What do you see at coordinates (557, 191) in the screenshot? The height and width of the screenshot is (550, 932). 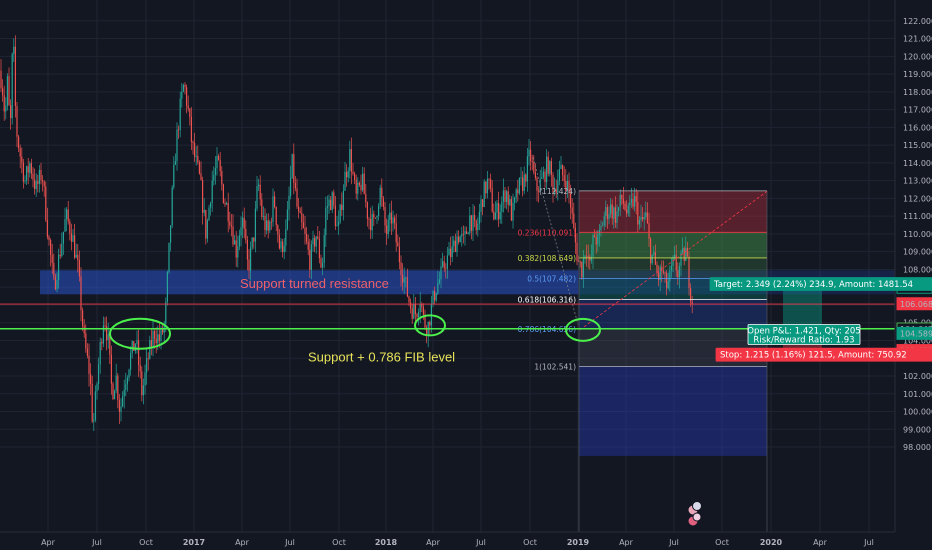 I see `fib-level-label: (112.424)` at bounding box center [557, 191].